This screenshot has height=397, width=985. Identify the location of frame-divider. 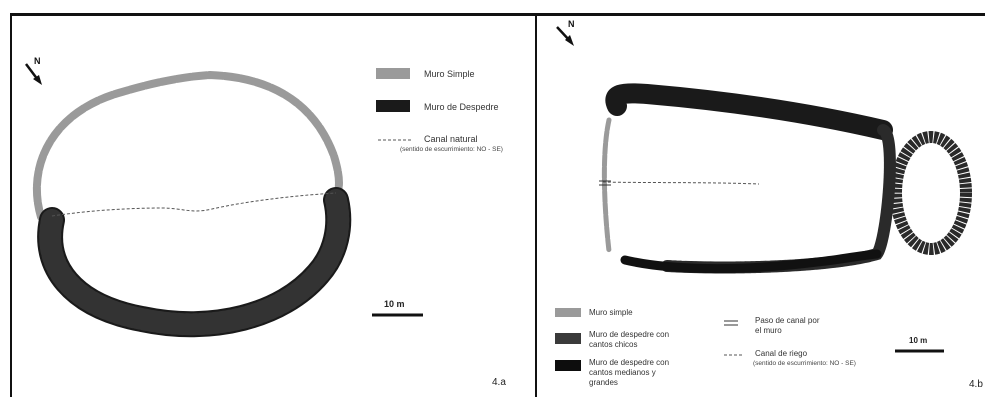
(536, 205).